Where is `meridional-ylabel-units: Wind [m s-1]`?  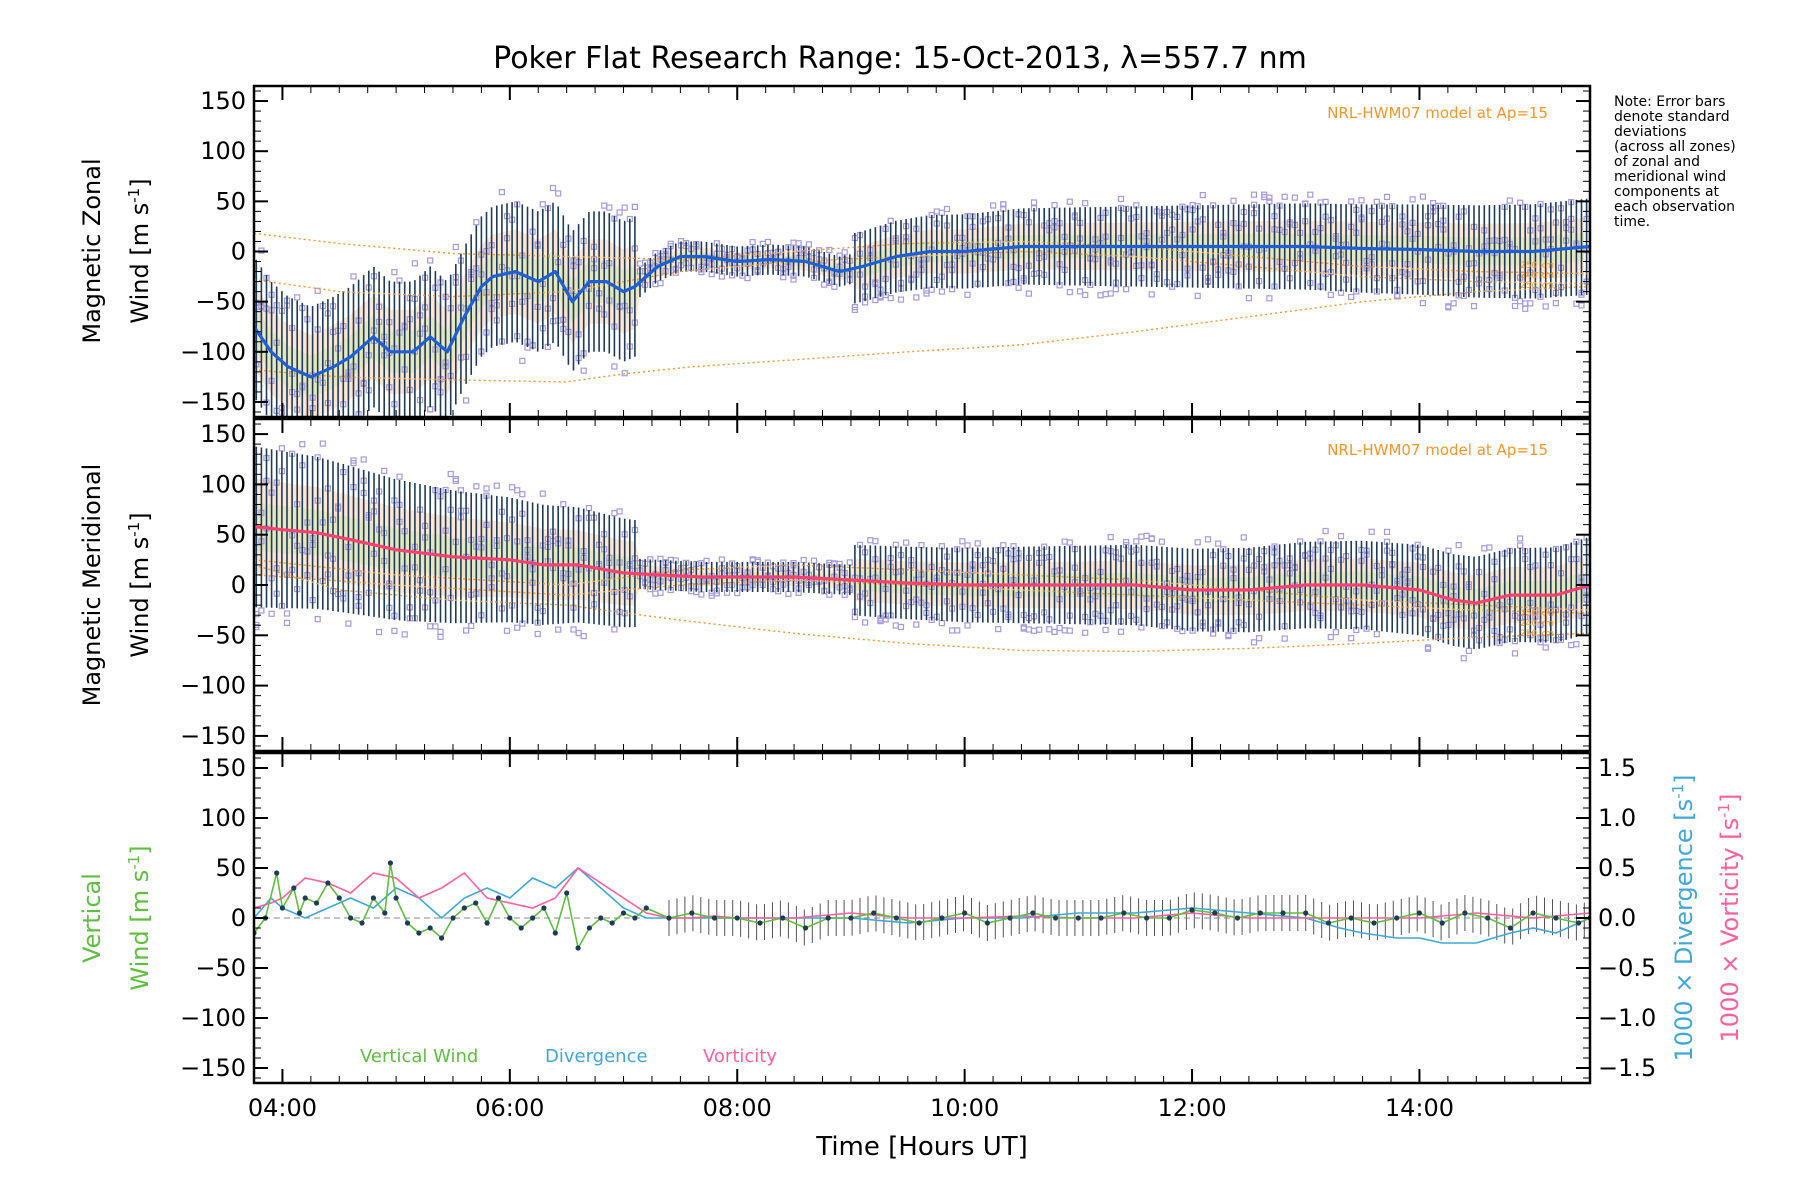
meridional-ylabel-units: Wind [m s-1] is located at coordinates (139, 584).